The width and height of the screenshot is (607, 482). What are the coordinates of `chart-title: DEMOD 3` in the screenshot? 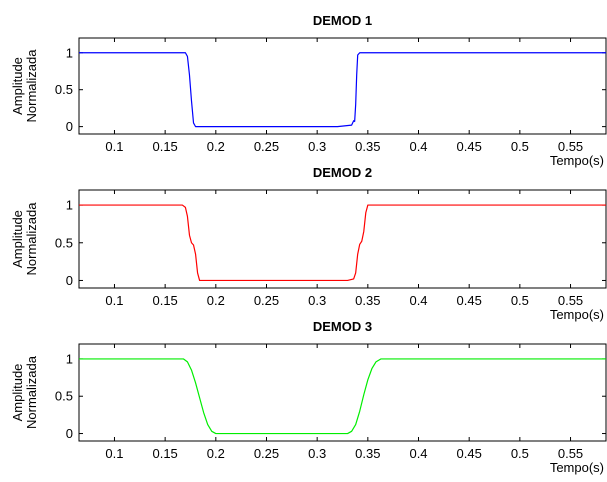 It's located at (342, 326).